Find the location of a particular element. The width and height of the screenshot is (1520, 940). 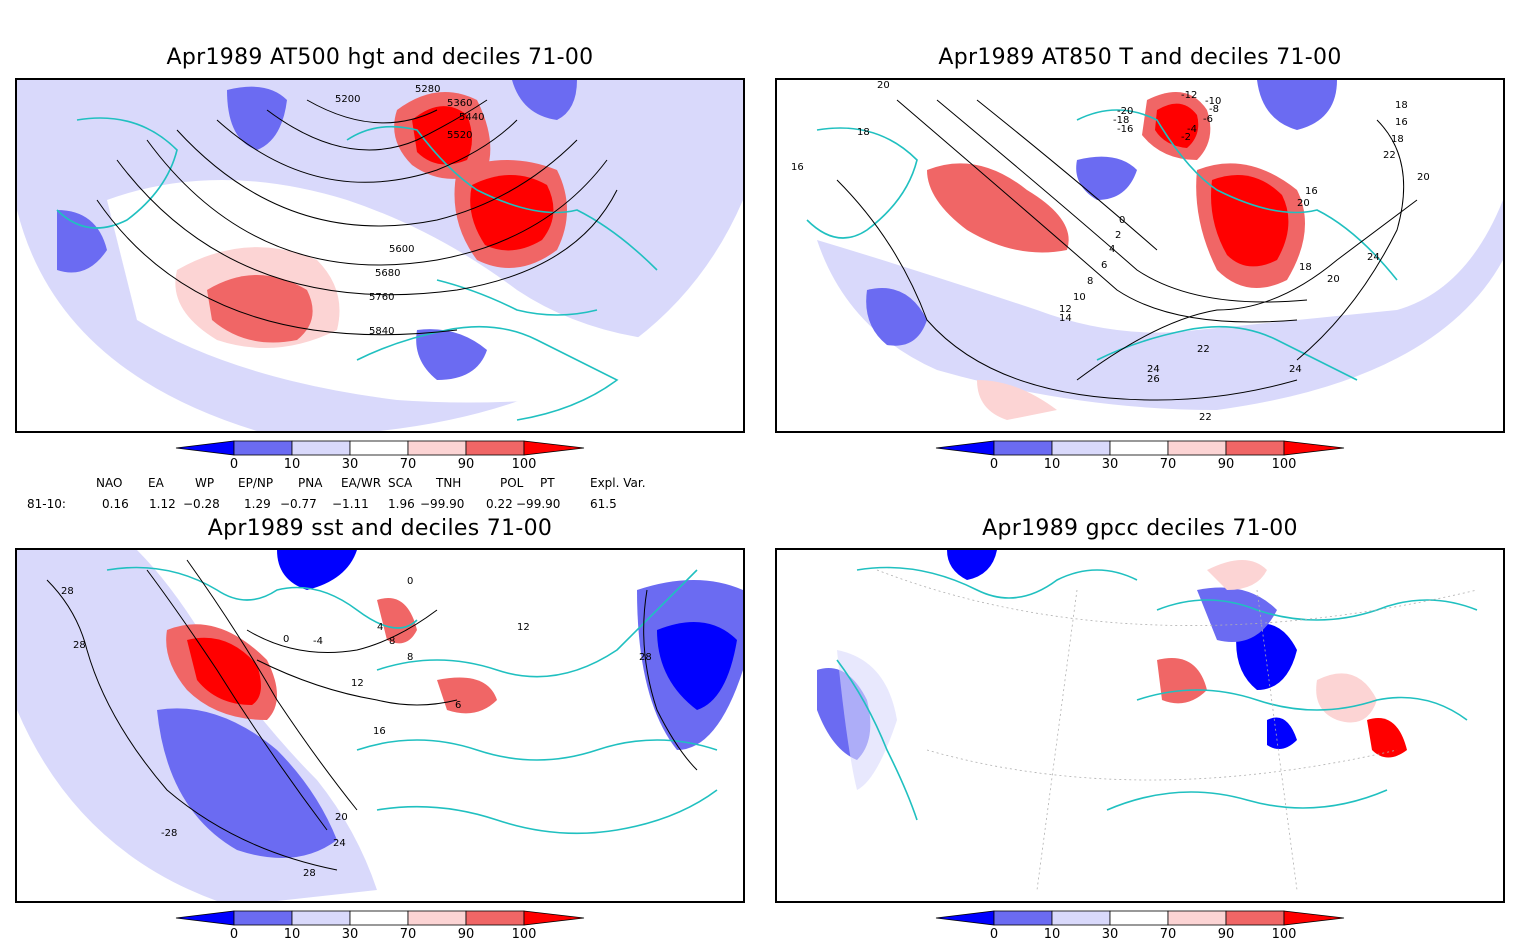

negative-anomaly-east-core is located at coordinates (697, 666).